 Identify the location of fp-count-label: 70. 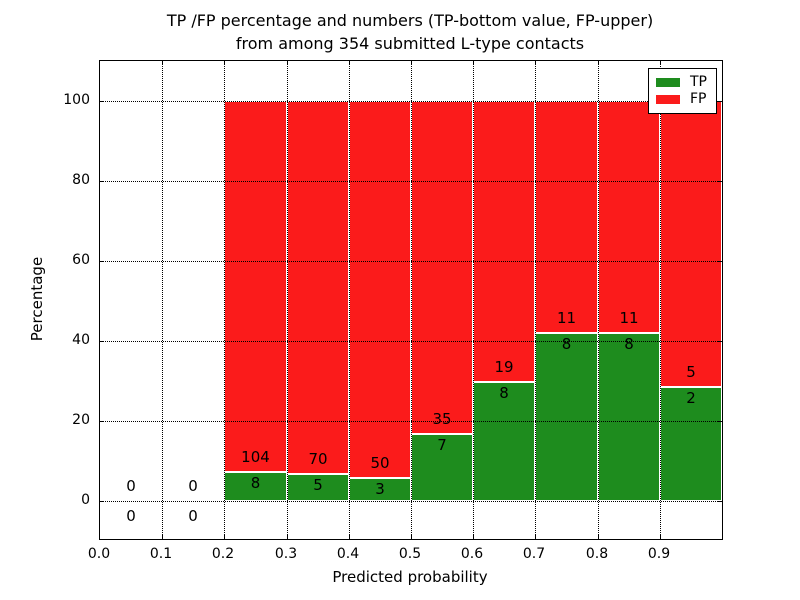
(318, 459).